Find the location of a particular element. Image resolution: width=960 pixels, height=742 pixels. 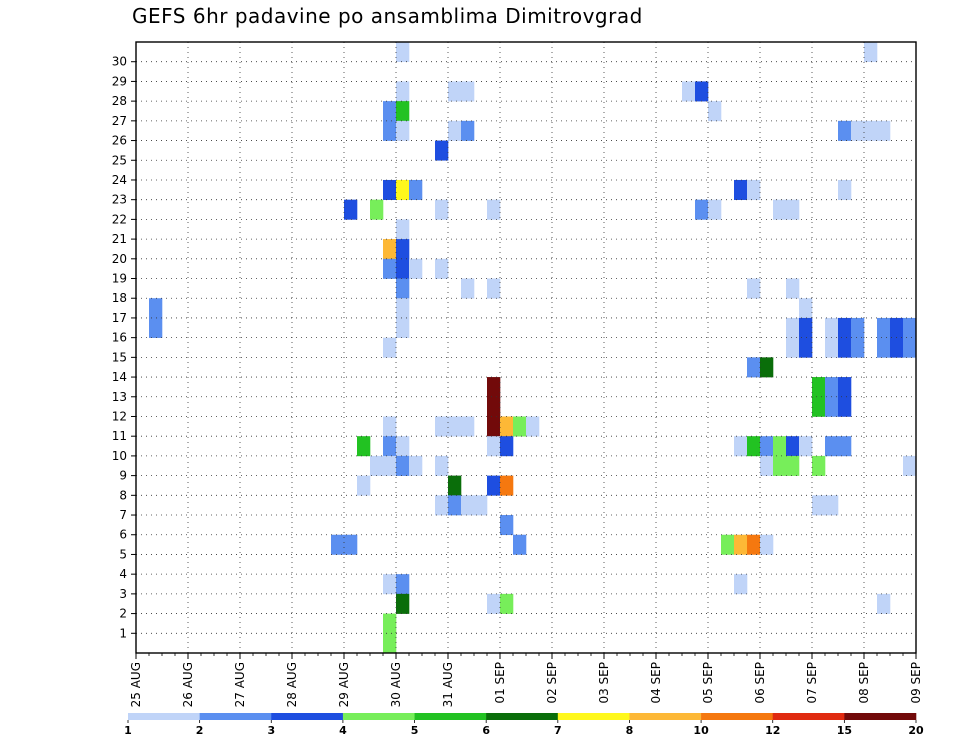

y-tick-label: 5 is located at coordinates (123, 554).